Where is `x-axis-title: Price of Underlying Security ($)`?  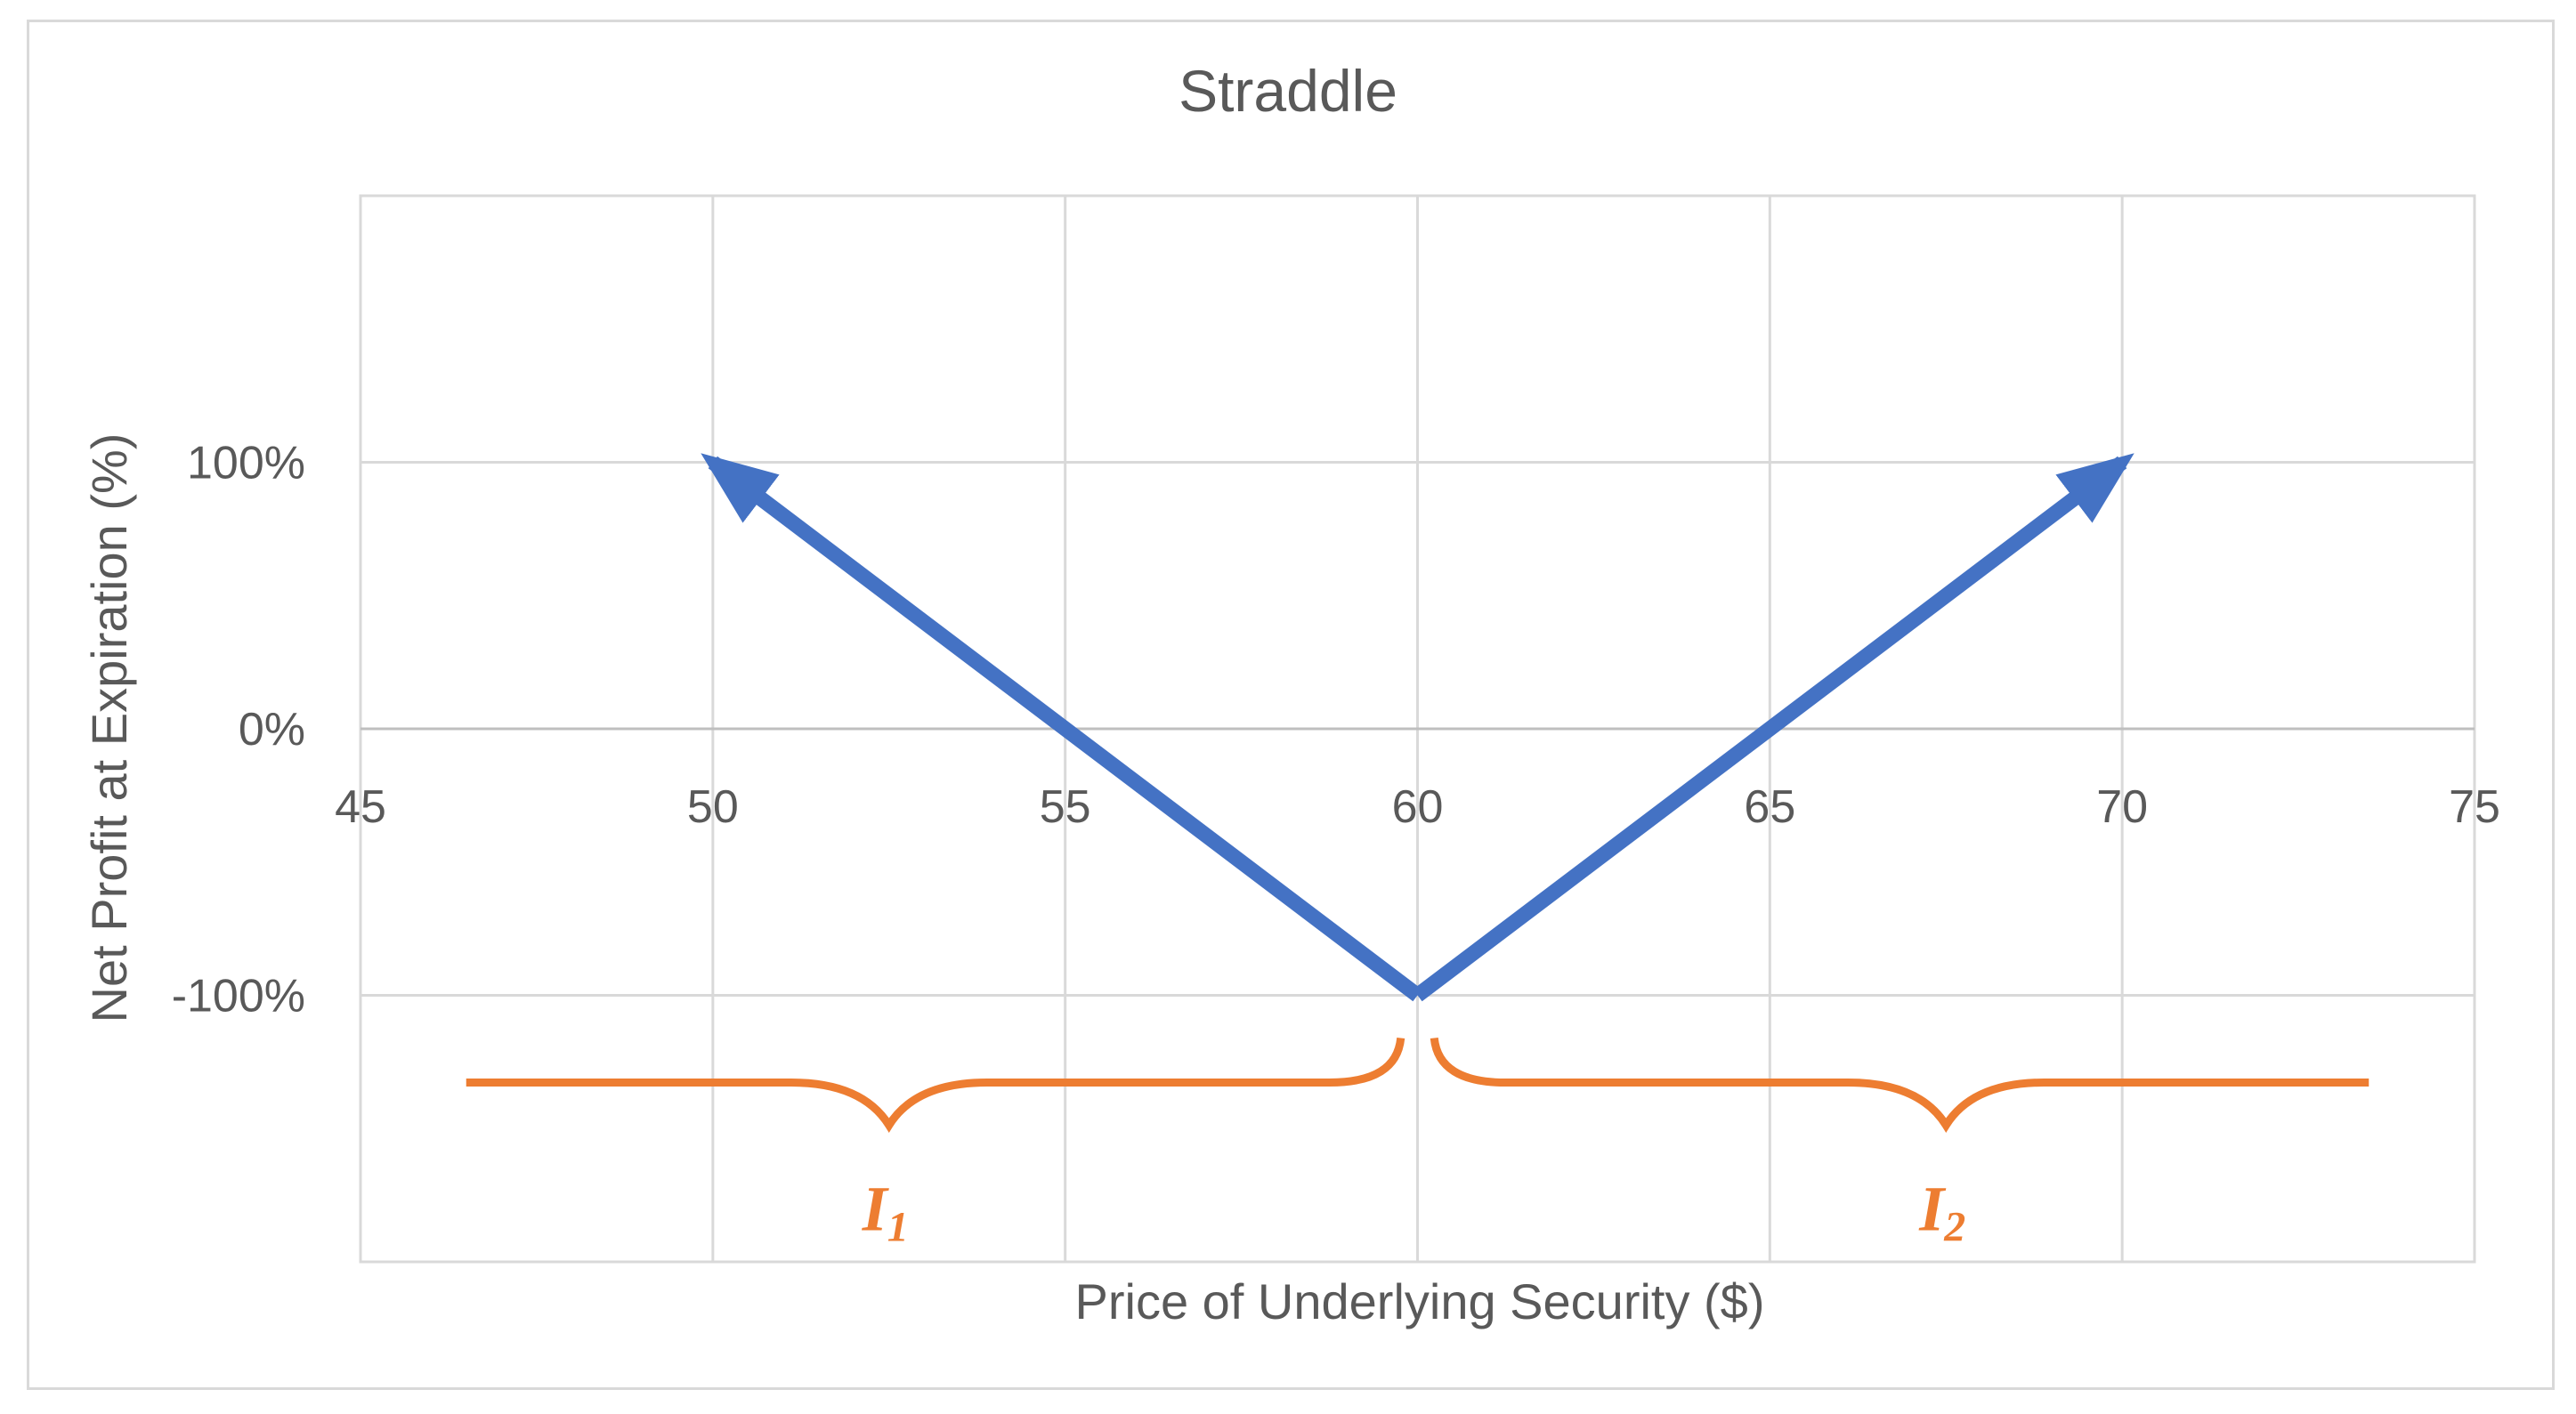
x-axis-title: Price of Underlying Security ($) is located at coordinates (1420, 1301).